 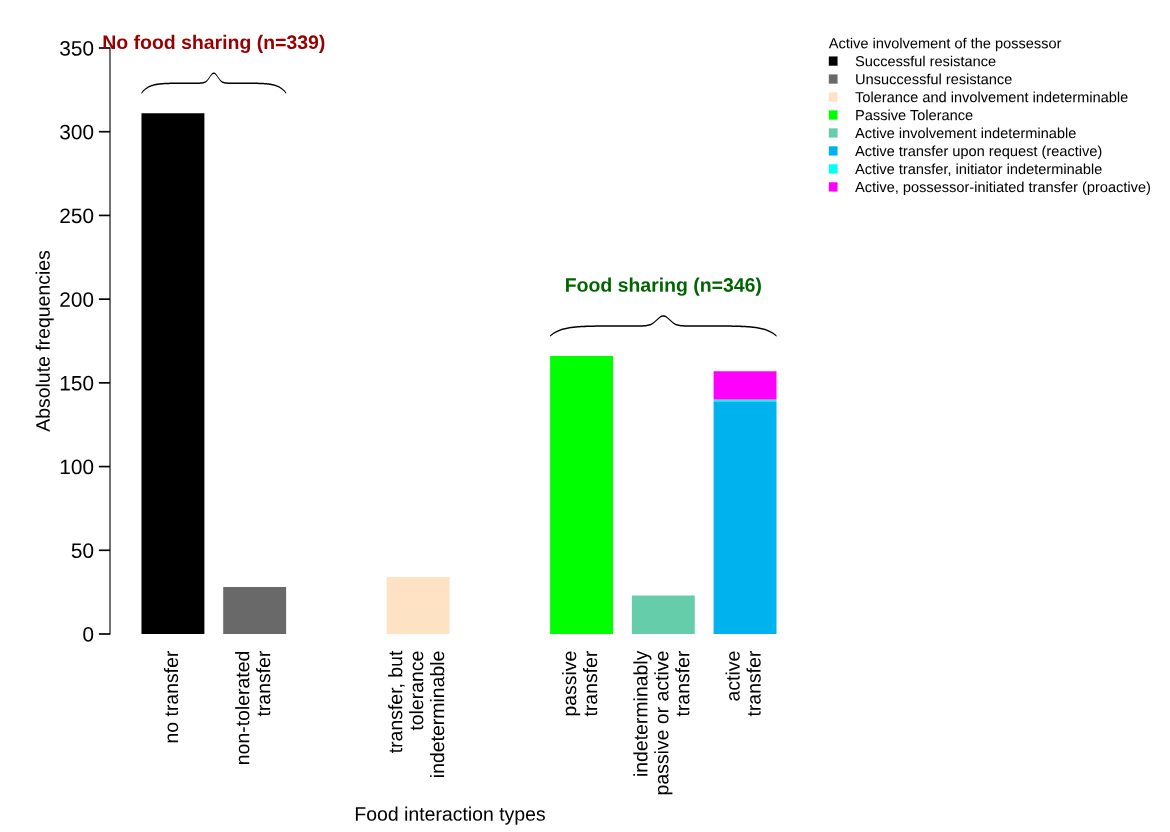 I want to click on legend-title: Active involvement of the possessor, so click(x=945, y=44).